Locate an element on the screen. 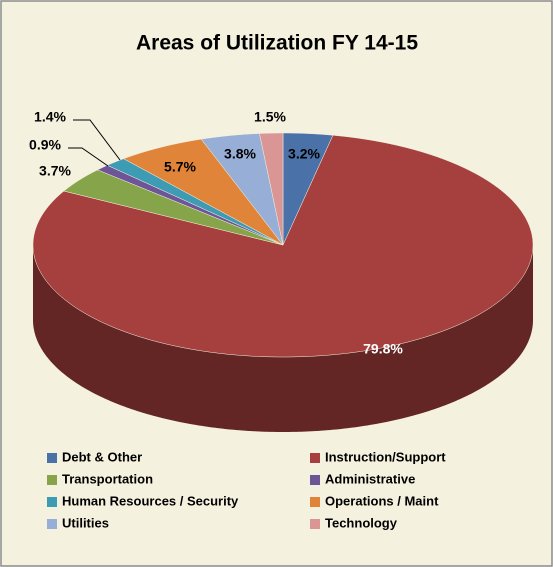  data-label: 3.2% is located at coordinates (304, 154).